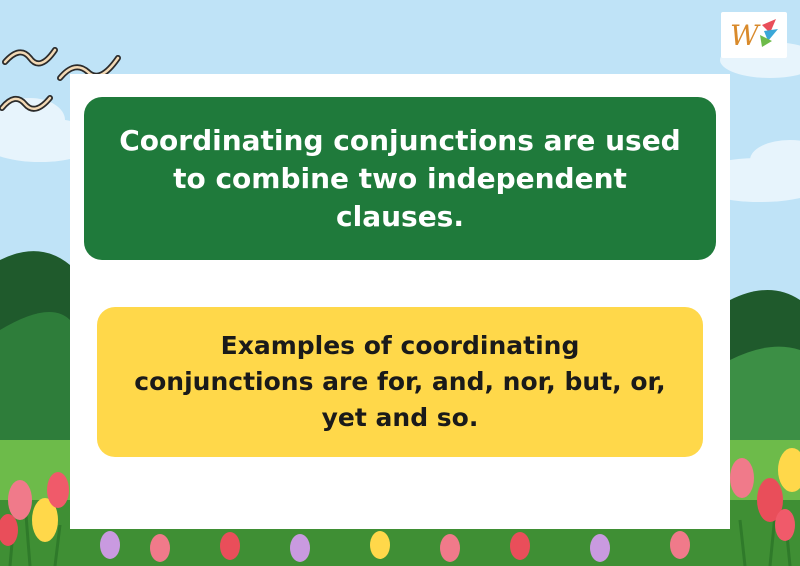  I want to click on brand-logo: W, so click(754, 35).